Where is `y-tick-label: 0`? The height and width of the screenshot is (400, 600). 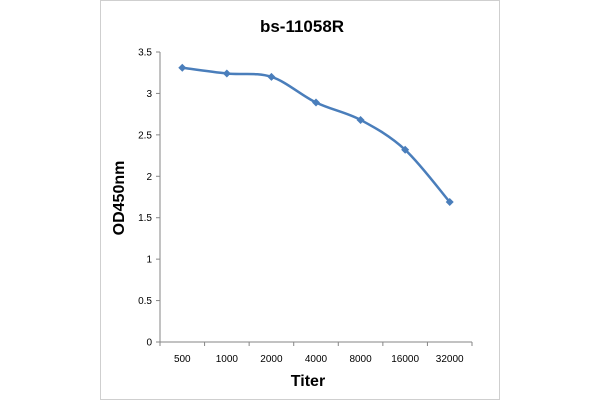
y-tick-label: 0 is located at coordinates (149, 343).